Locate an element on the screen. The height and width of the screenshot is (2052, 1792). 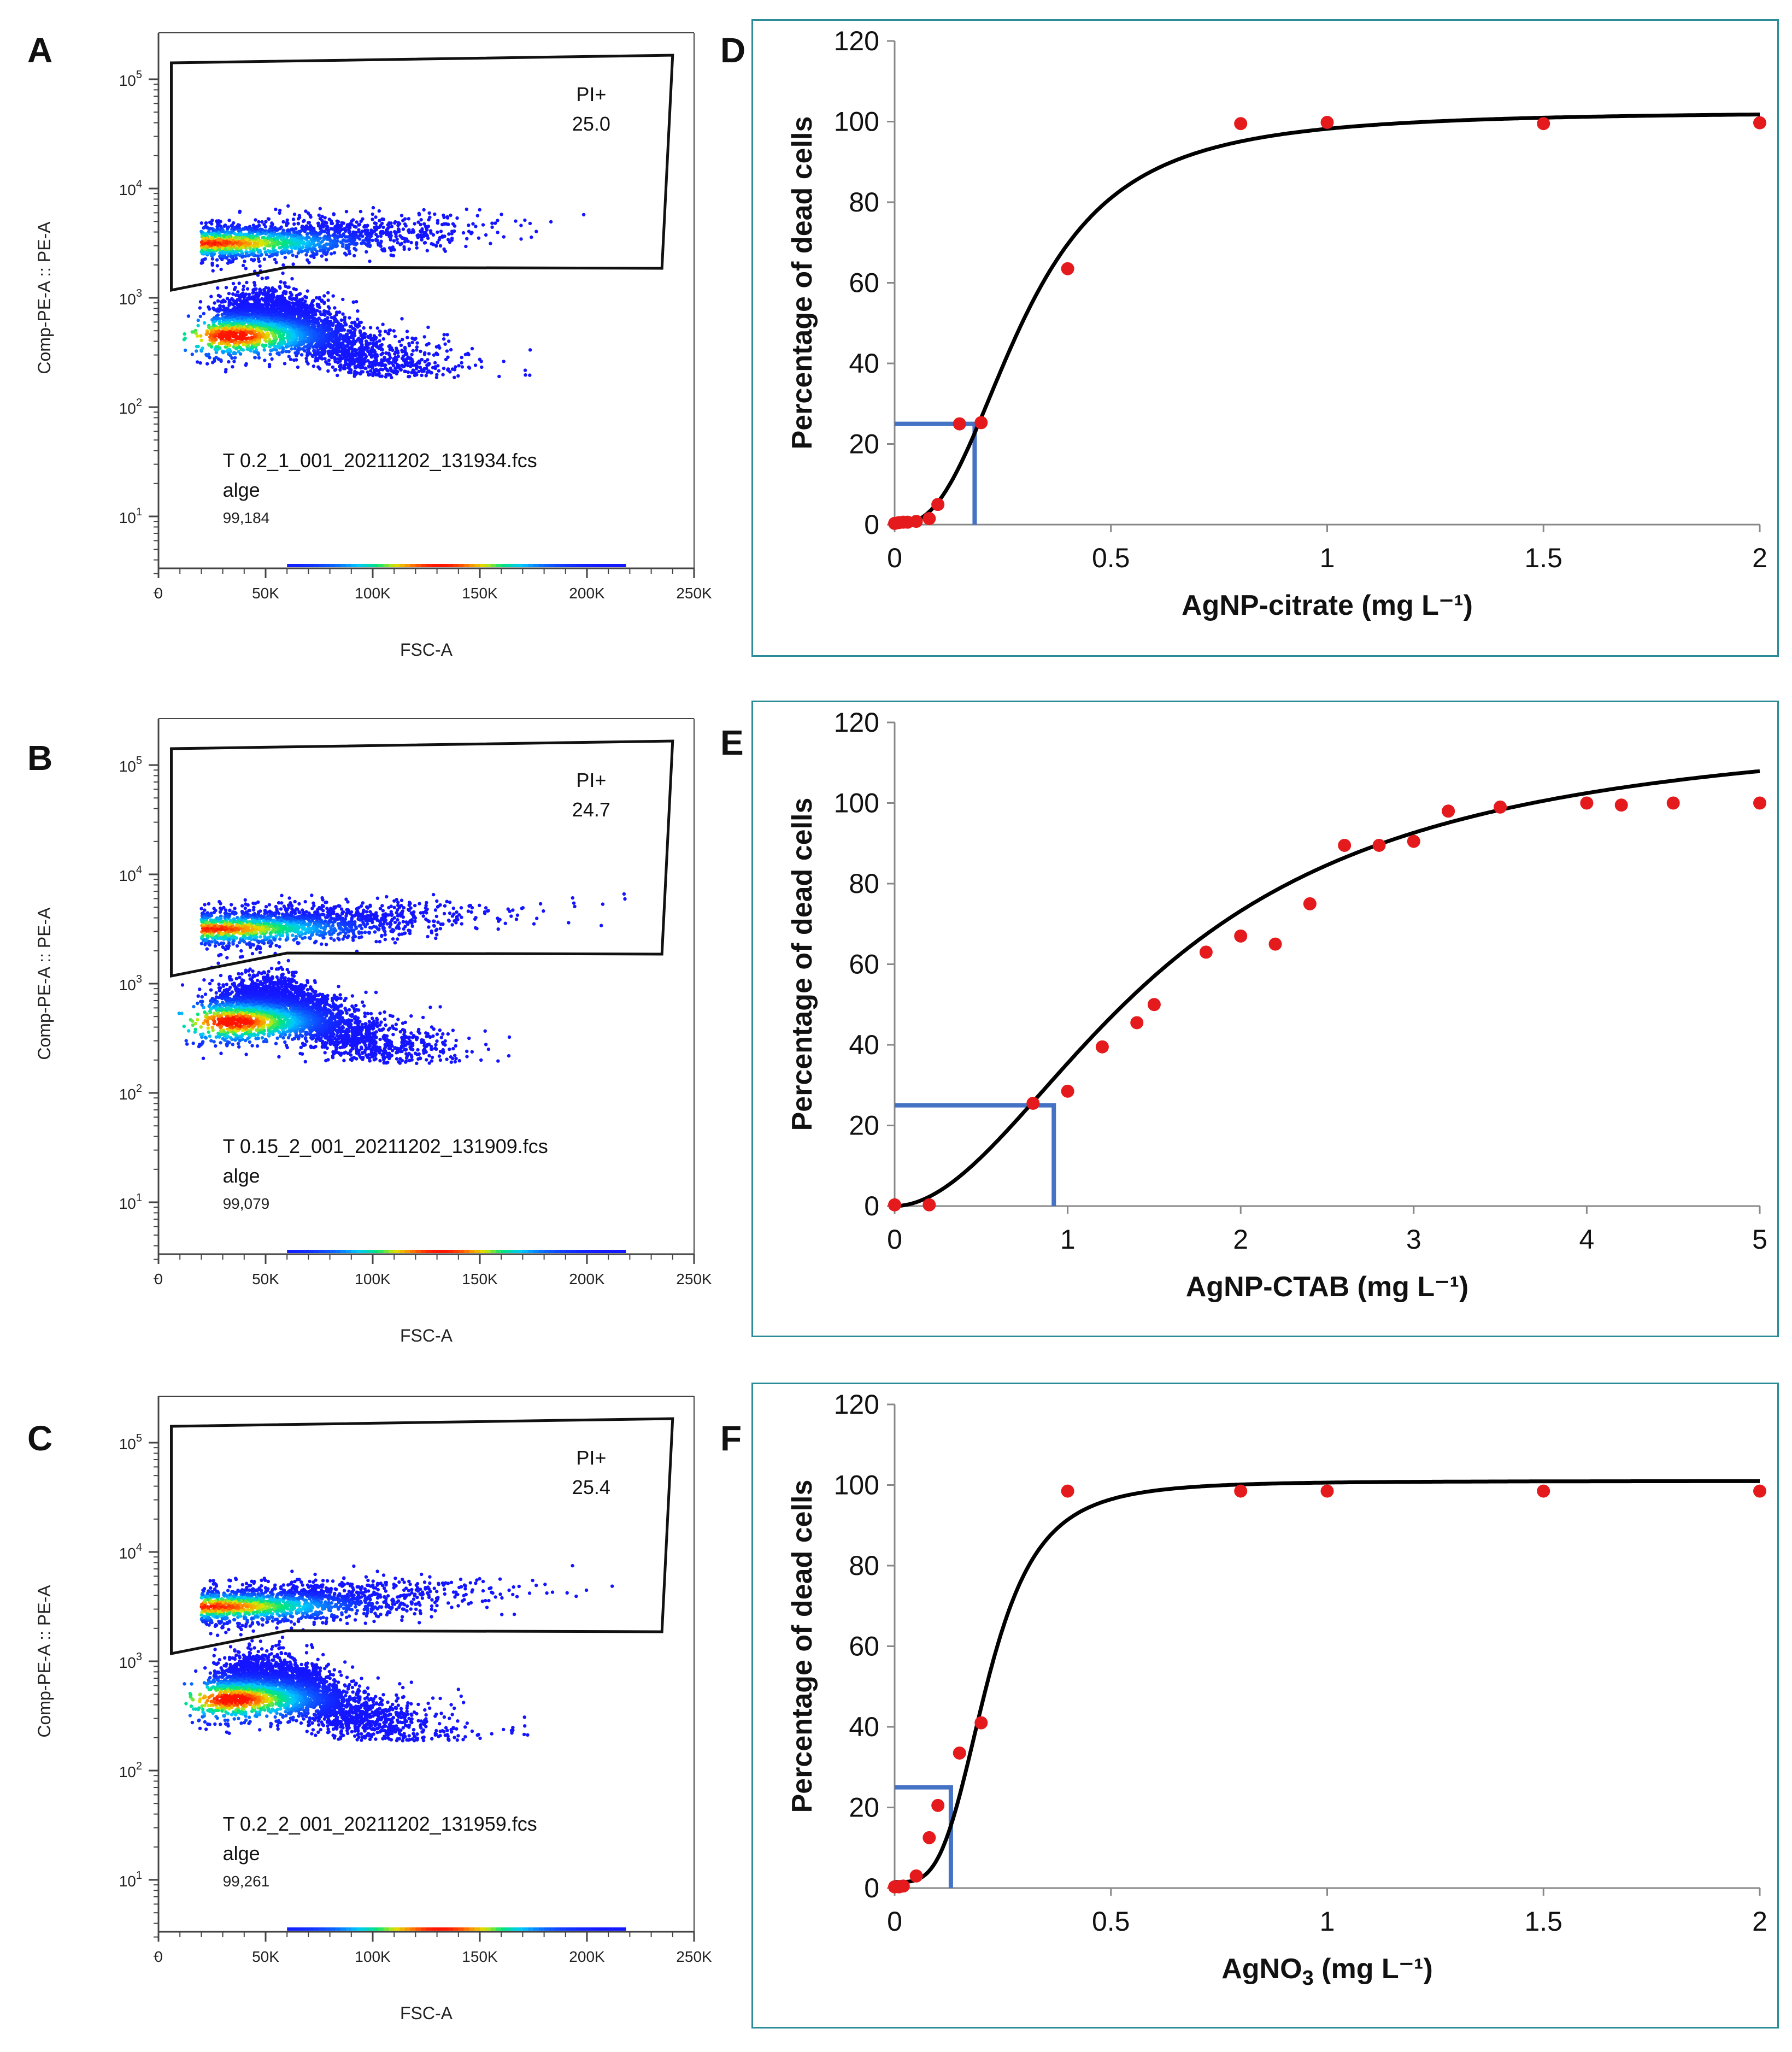
flow-y-tick-exp: 1 is located at coordinates (139, 512).